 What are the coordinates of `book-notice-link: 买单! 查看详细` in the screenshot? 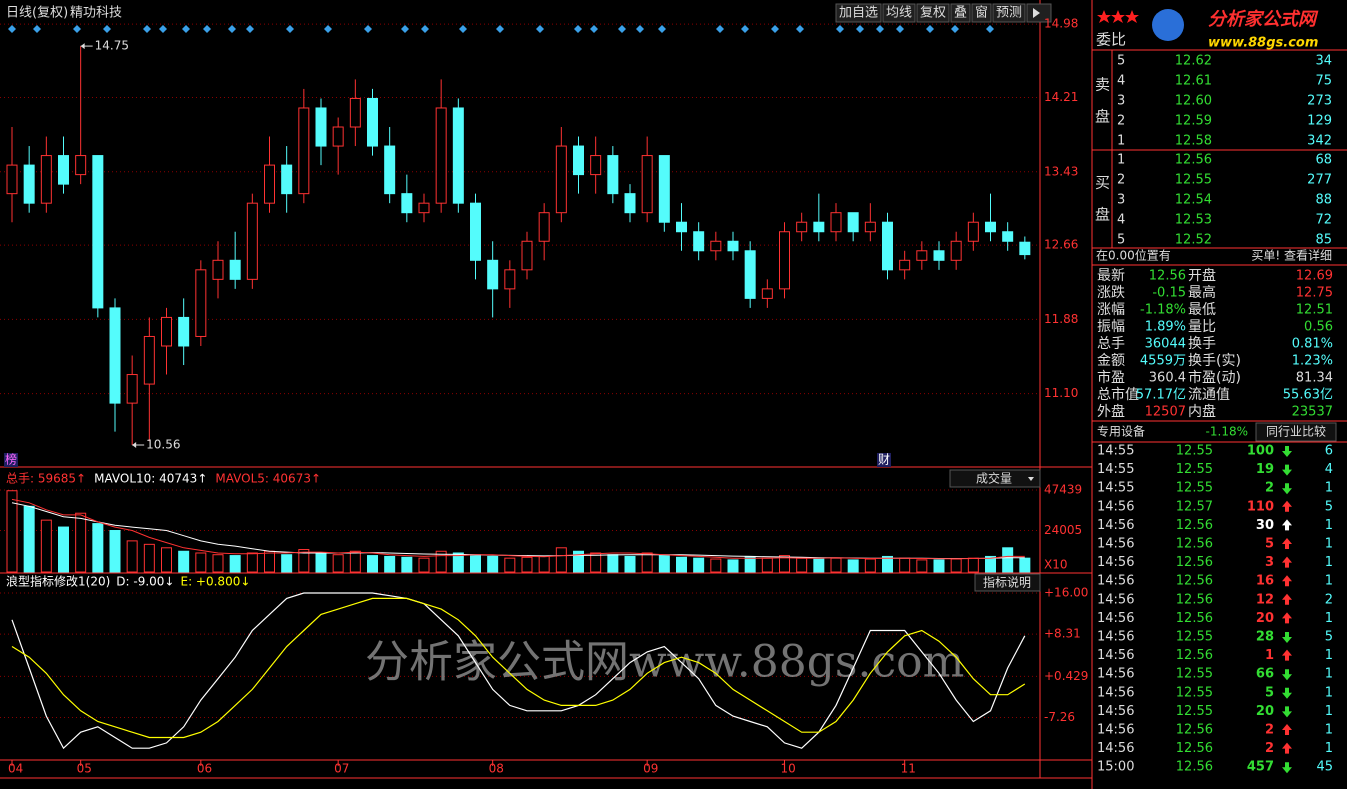 It's located at (1291, 255).